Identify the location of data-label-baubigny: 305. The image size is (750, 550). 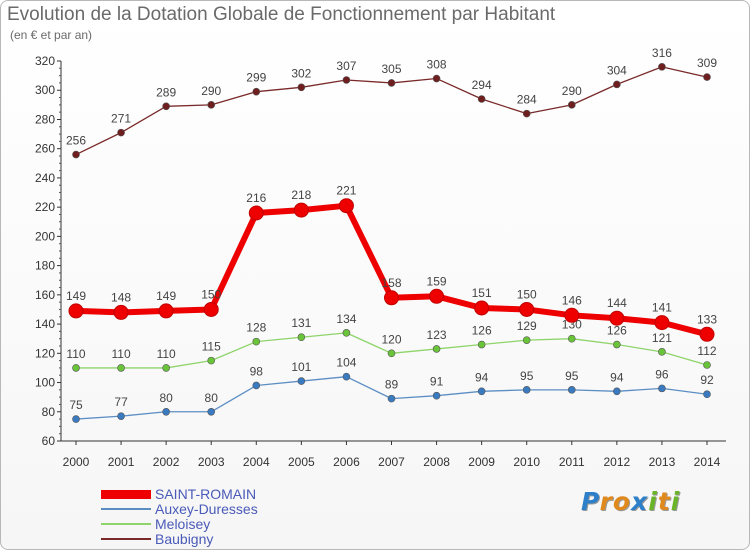
(391, 69).